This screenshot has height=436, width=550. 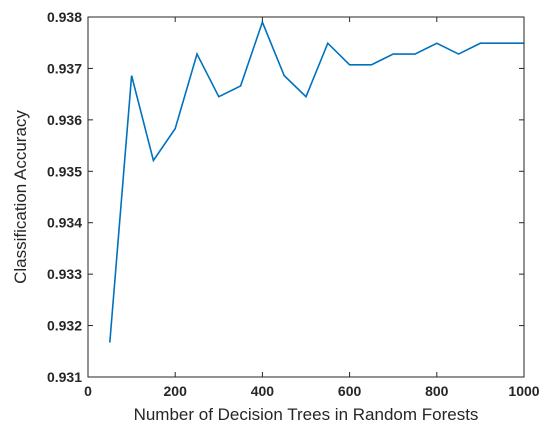 What do you see at coordinates (263, 391) in the screenshot?
I see `x-tick-label: 400` at bounding box center [263, 391].